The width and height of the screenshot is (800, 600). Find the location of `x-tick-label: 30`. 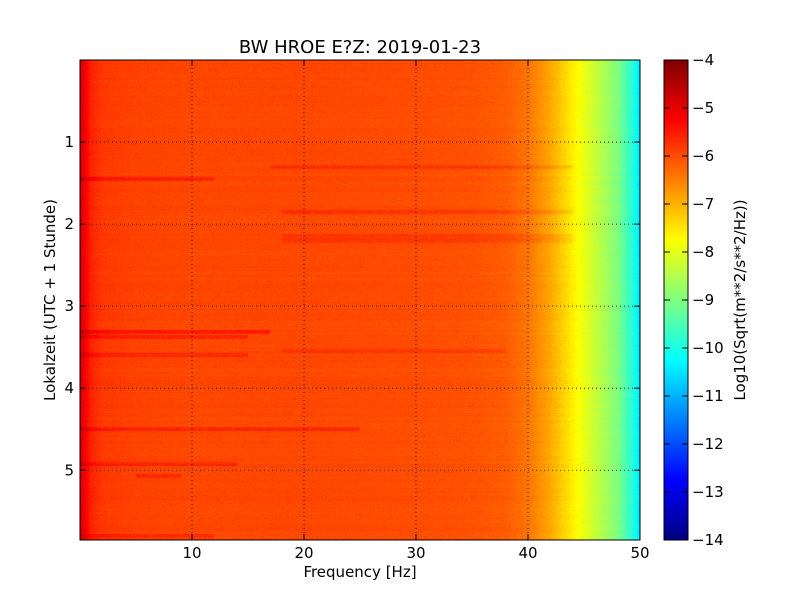

x-tick-label: 30 is located at coordinates (415, 553).